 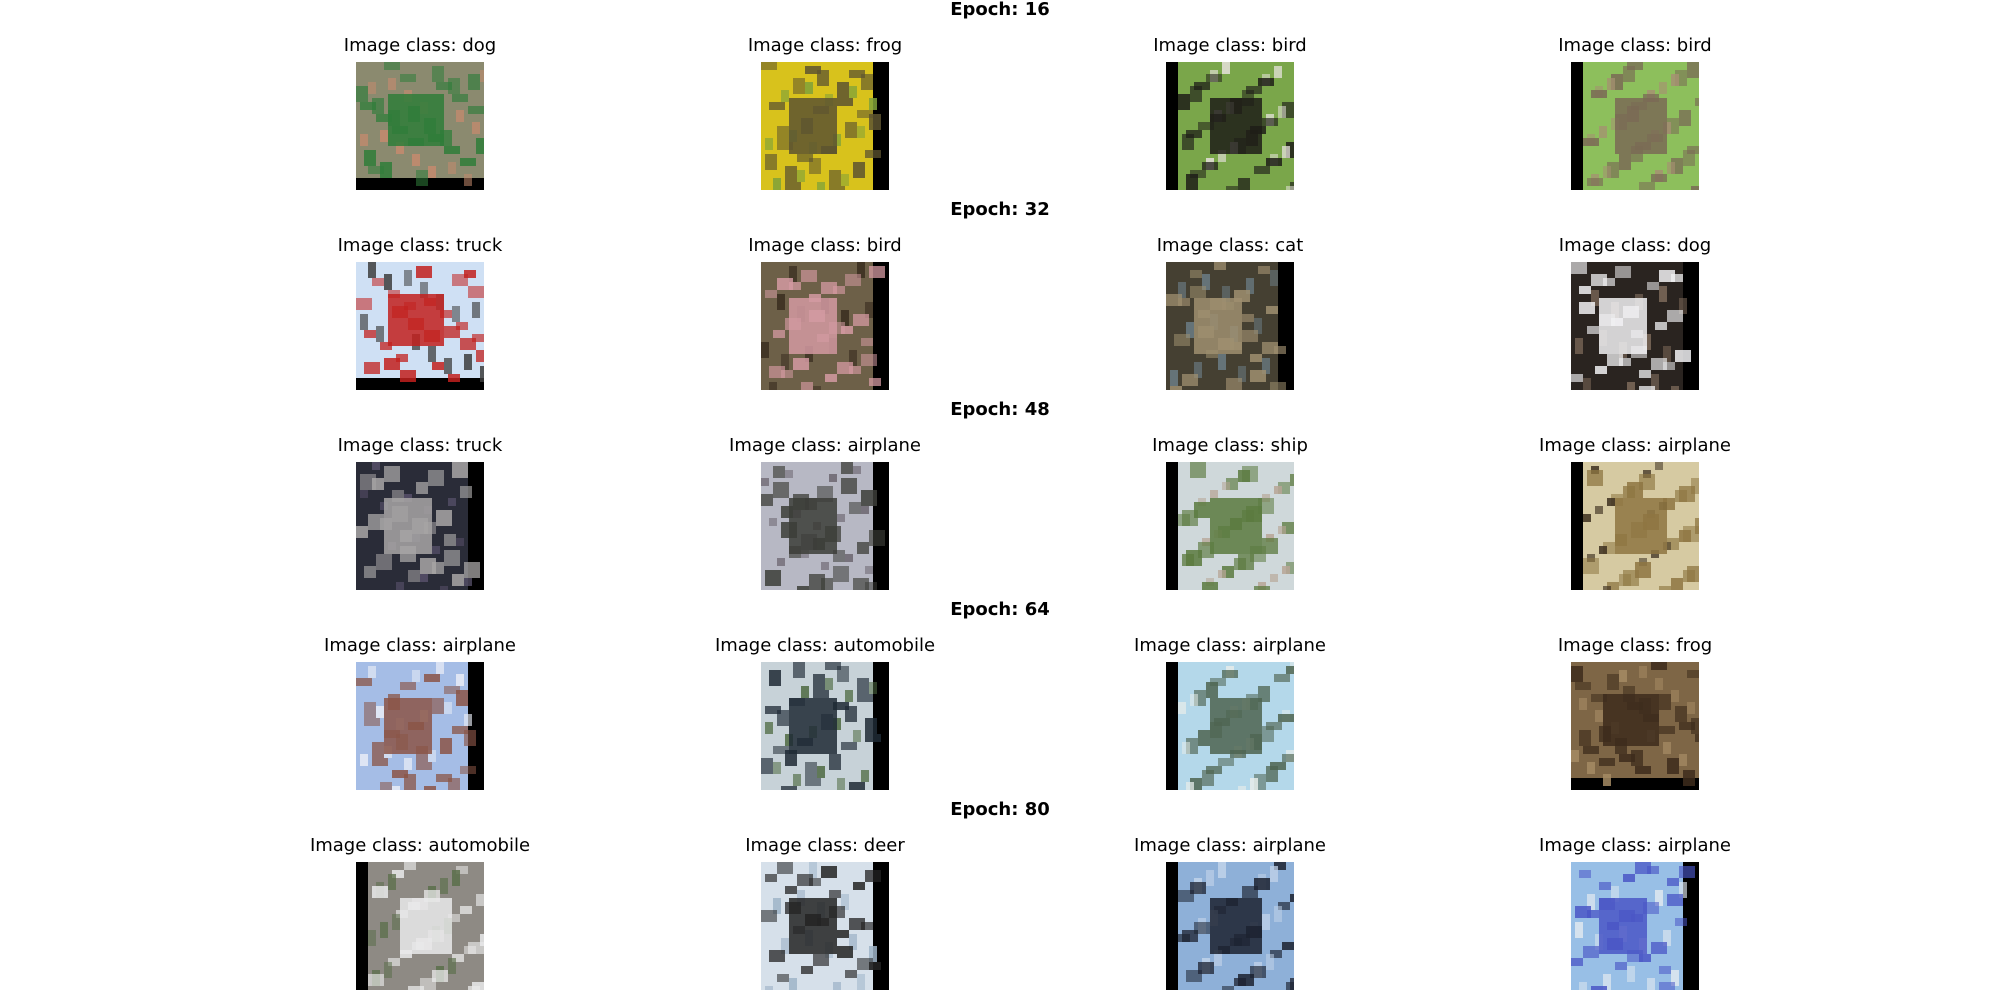 What do you see at coordinates (1000, 409) in the screenshot?
I see `epoch-title: Epoch: 48` at bounding box center [1000, 409].